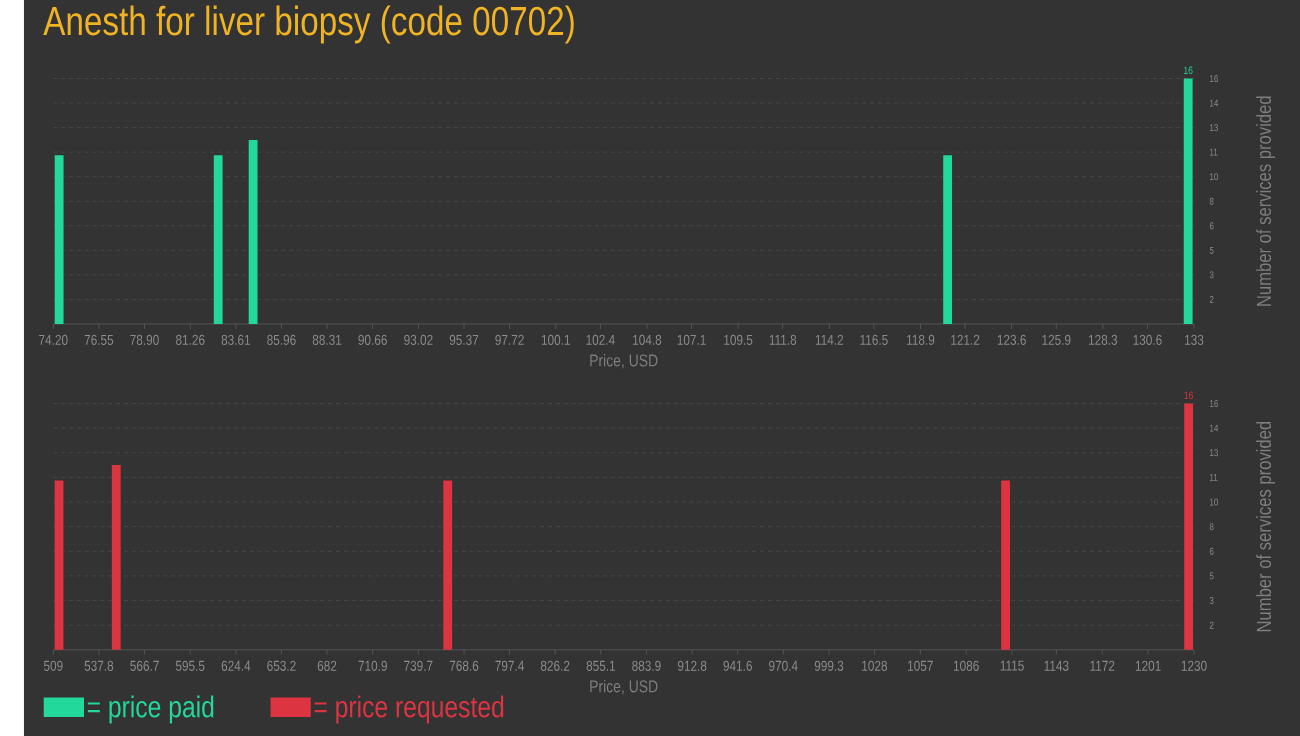  I want to click on x-tick-label: 912.8, so click(692, 665).